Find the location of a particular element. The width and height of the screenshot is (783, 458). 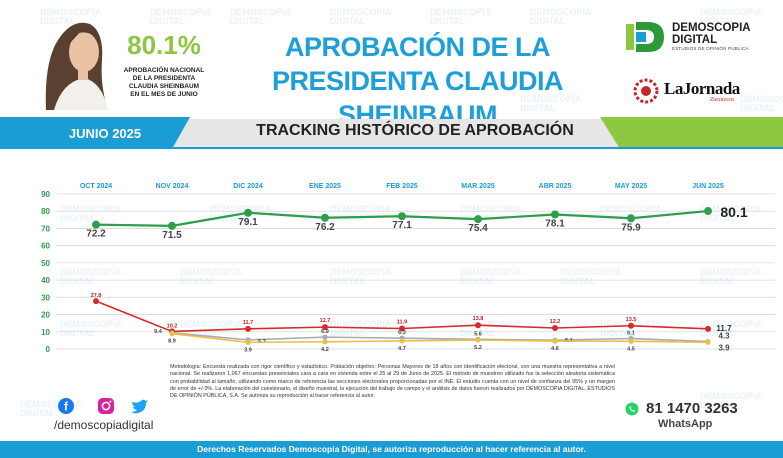

y-tick-label: 50 is located at coordinates (45, 263).